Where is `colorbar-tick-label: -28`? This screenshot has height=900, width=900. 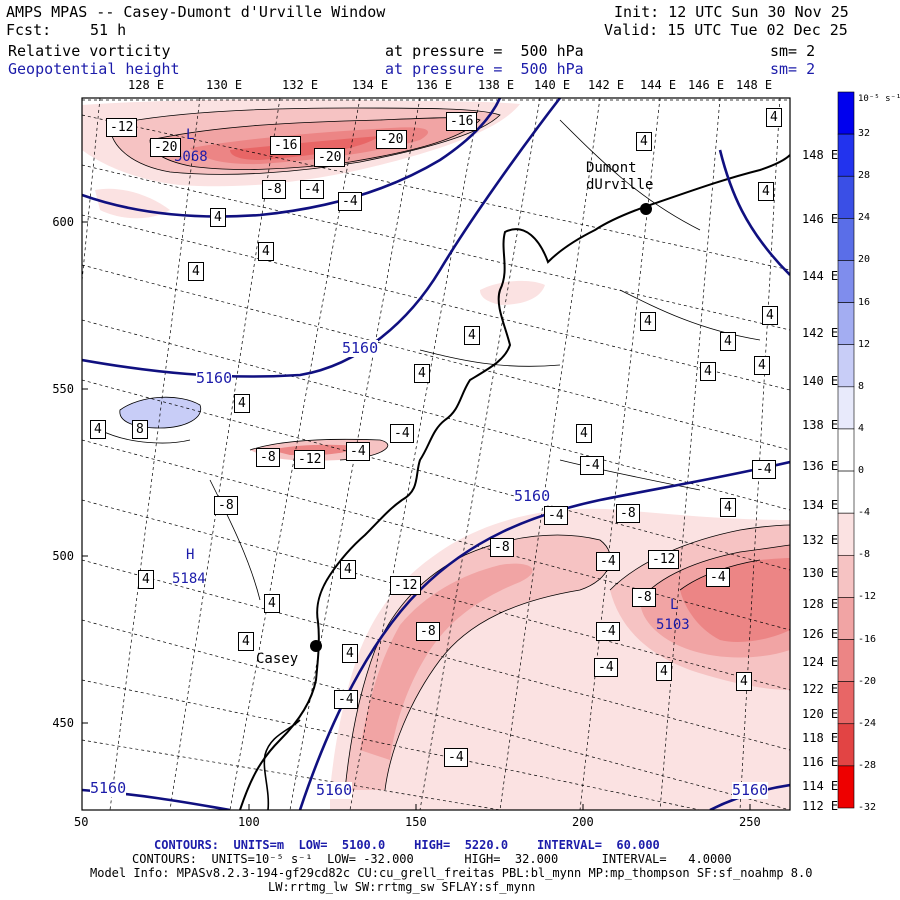
colorbar-tick-label: -28 is located at coordinates (867, 765).